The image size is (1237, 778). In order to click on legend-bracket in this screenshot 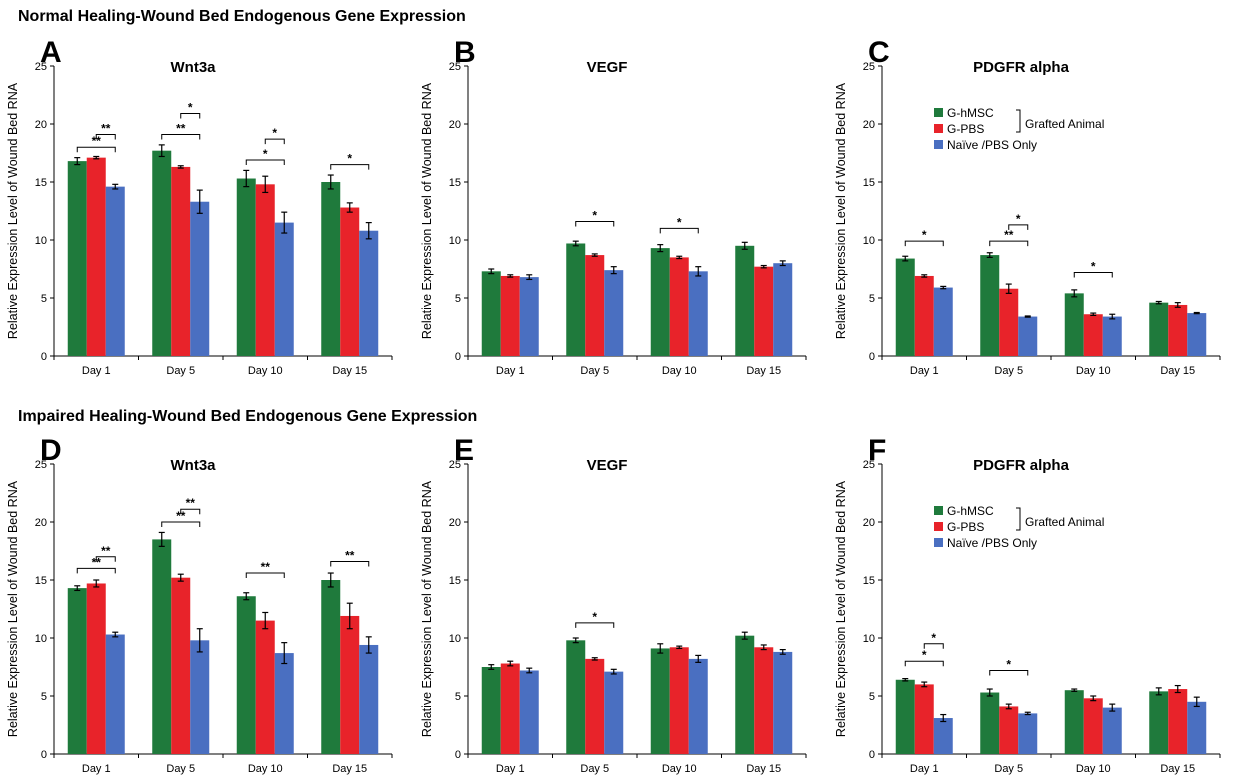, I will do `click(1018, 519)`.